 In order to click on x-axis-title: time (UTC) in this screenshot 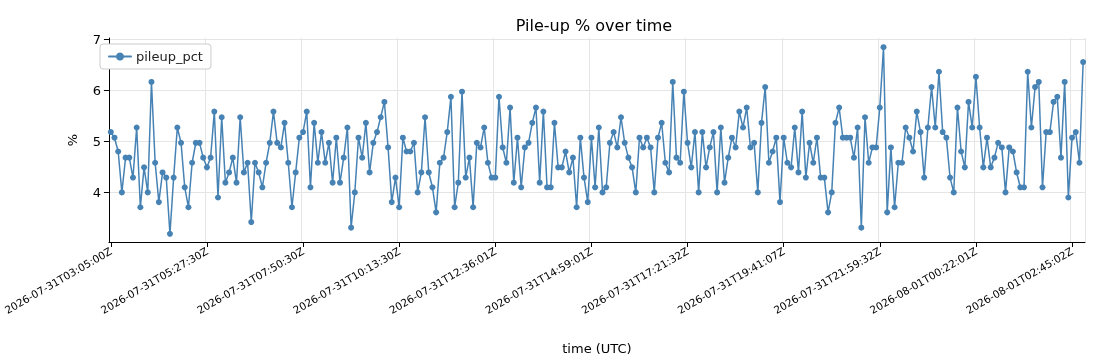, I will do `click(597, 348)`.